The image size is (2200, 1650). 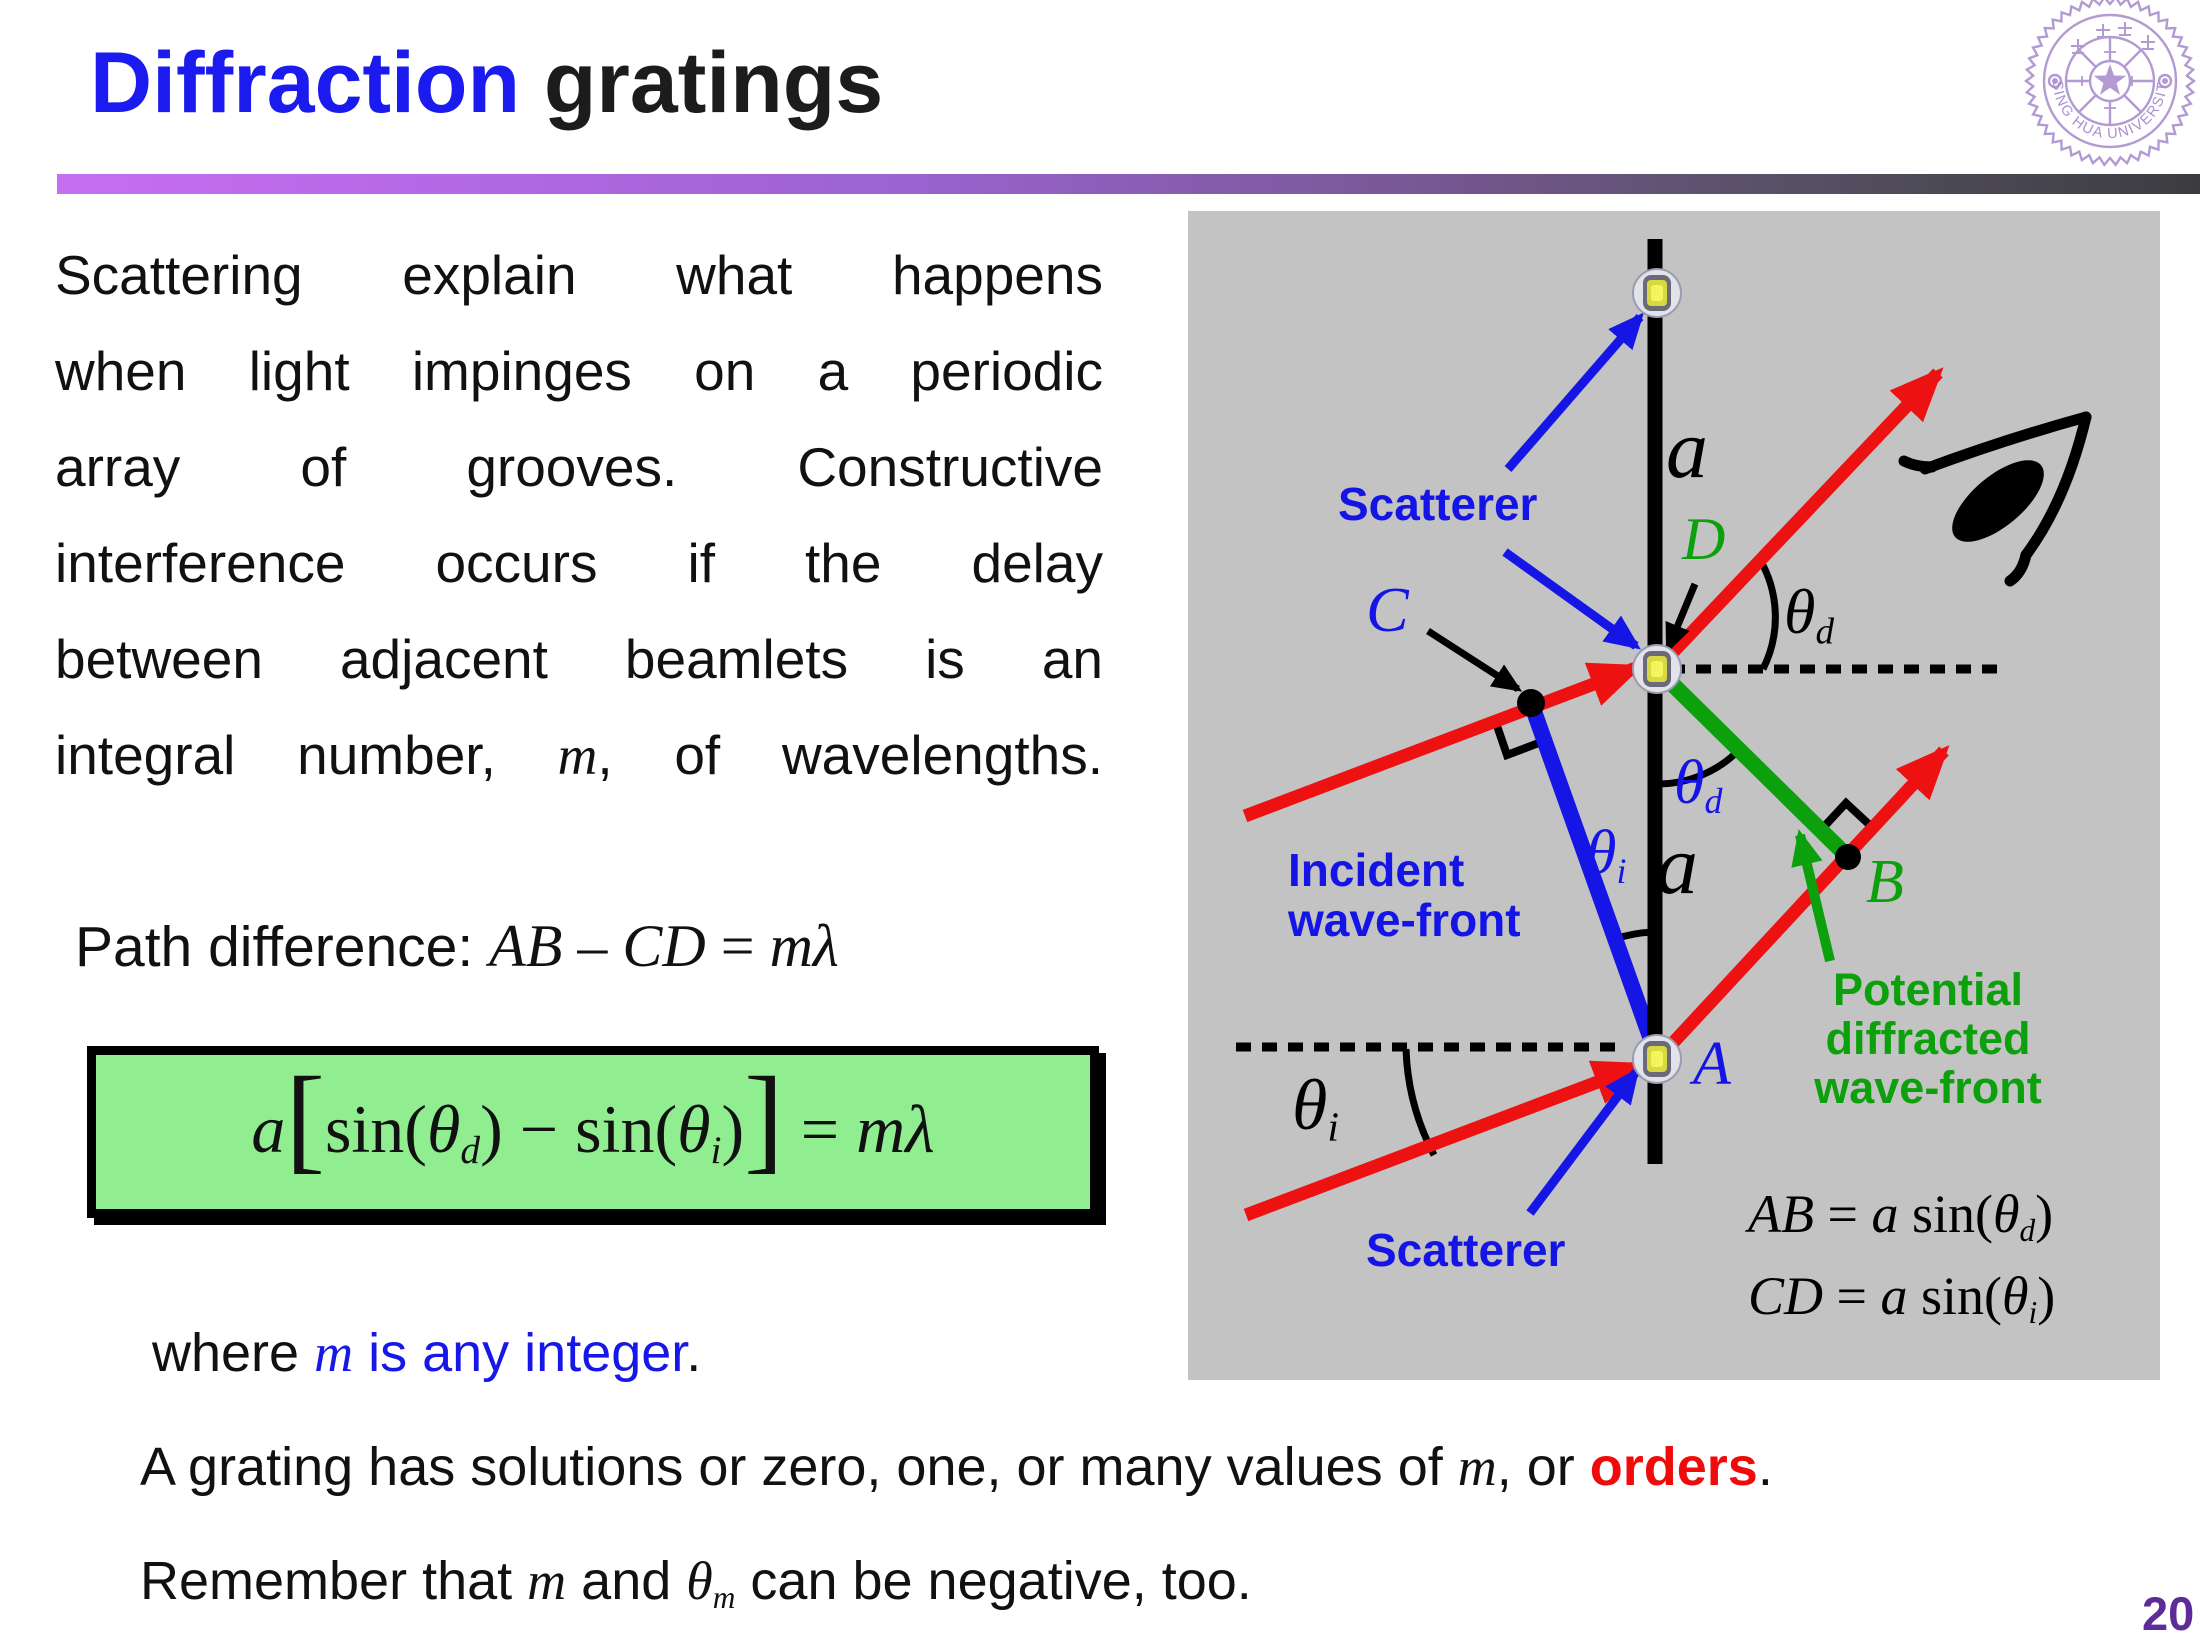 What do you see at coordinates (942, 755) in the screenshot?
I see `word: wavelengths.` at bounding box center [942, 755].